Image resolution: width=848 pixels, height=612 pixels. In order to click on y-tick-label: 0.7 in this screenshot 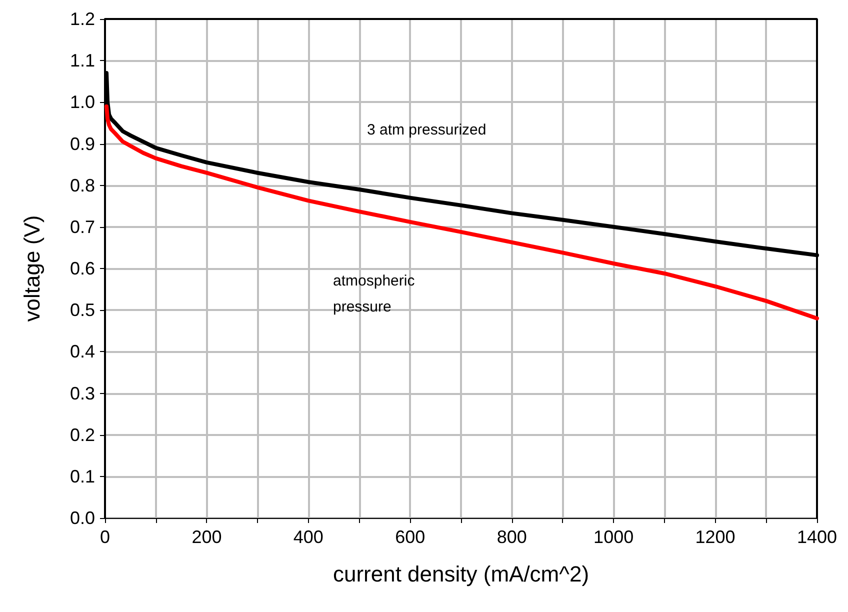, I will do `click(82, 226)`.